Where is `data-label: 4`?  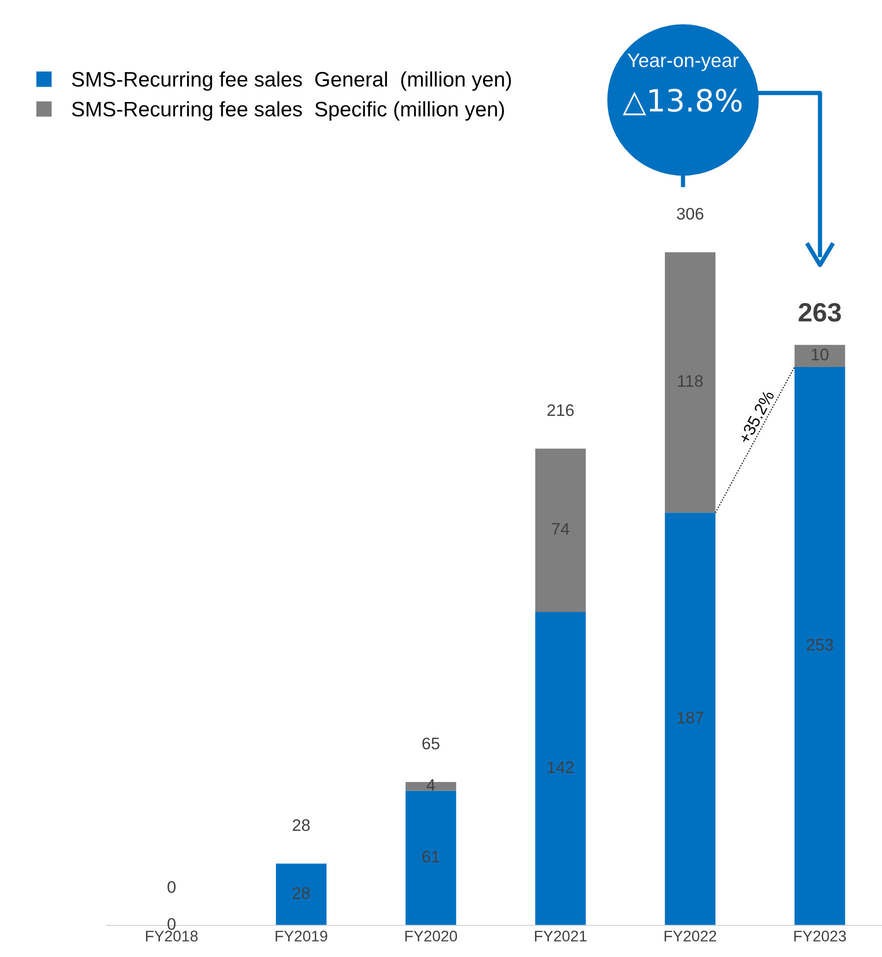 data-label: 4 is located at coordinates (431, 785).